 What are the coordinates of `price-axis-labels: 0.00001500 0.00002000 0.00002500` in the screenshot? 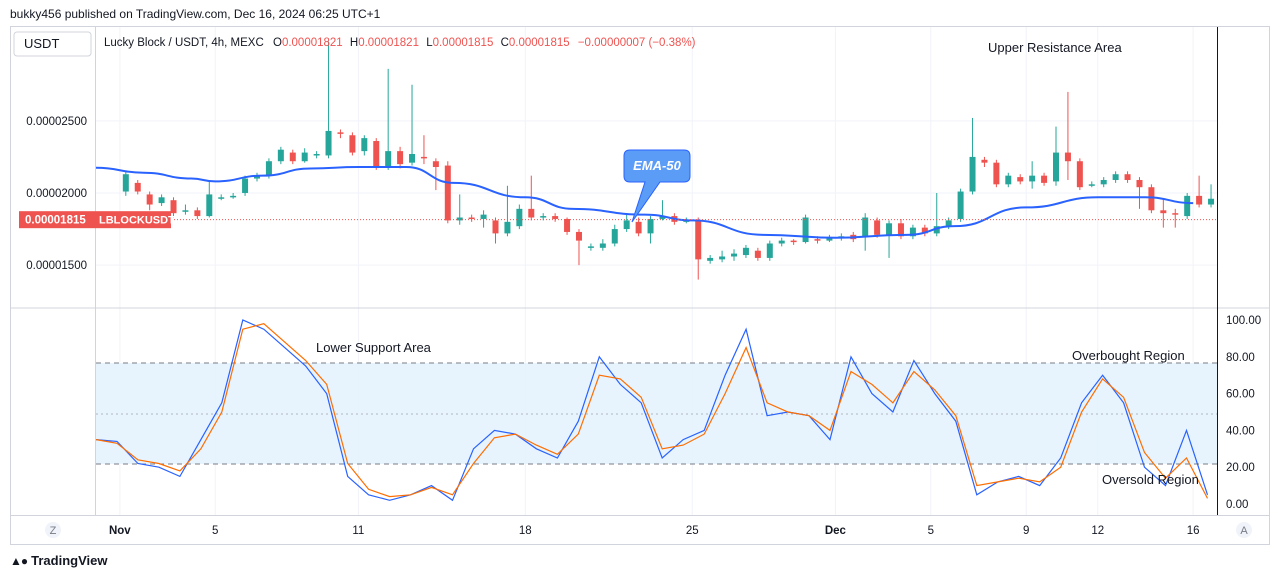 It's located at (56, 194).